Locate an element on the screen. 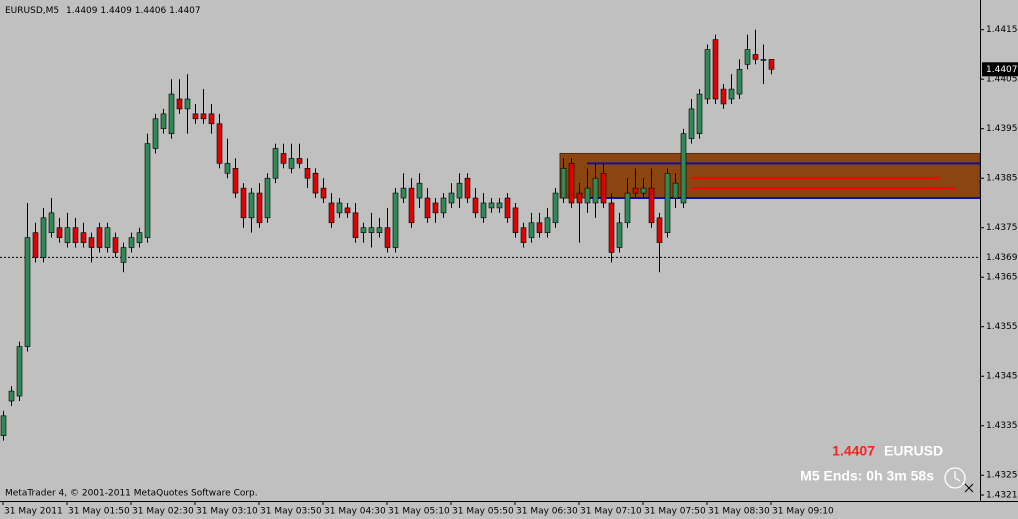 The width and height of the screenshot is (1018, 519). x-tick-label: 31 May 09:10 is located at coordinates (803, 512).